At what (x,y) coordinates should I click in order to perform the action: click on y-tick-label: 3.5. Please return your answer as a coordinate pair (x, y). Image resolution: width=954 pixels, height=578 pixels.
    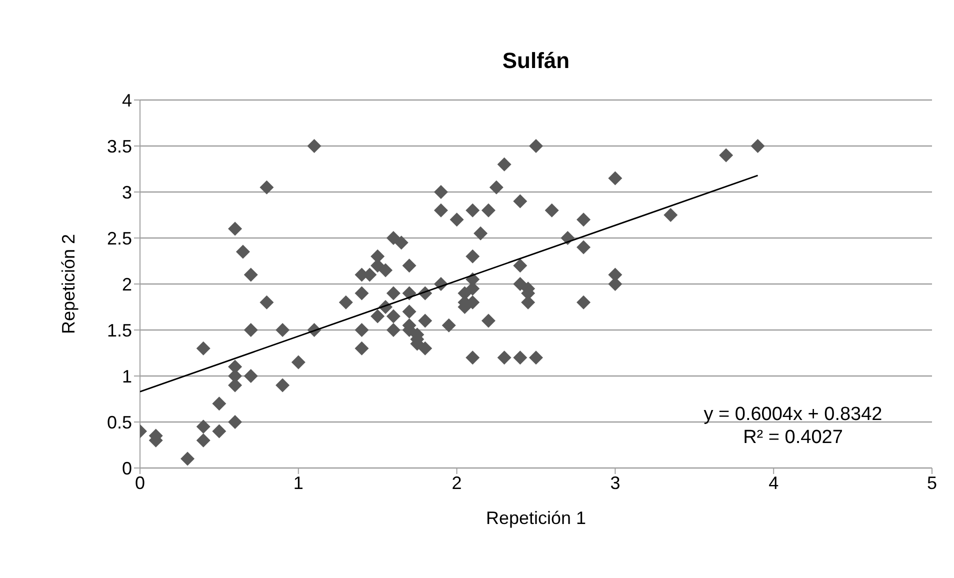
    Looking at the image, I should click on (119, 146).